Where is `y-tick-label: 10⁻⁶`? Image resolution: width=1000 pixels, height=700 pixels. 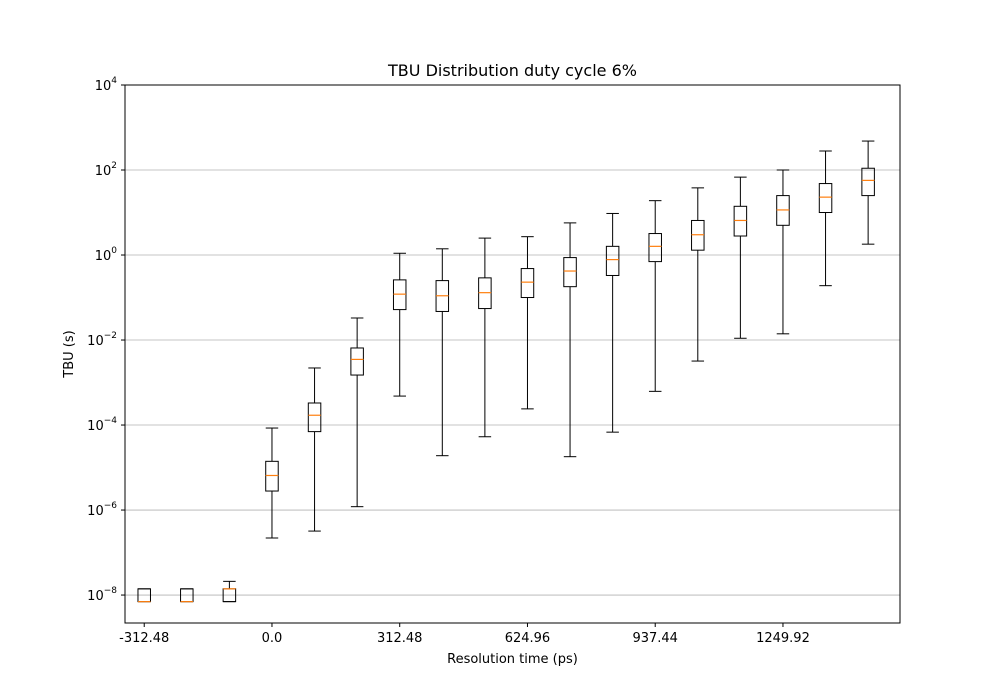
y-tick-label: 10⁻⁶ is located at coordinates (102, 510).